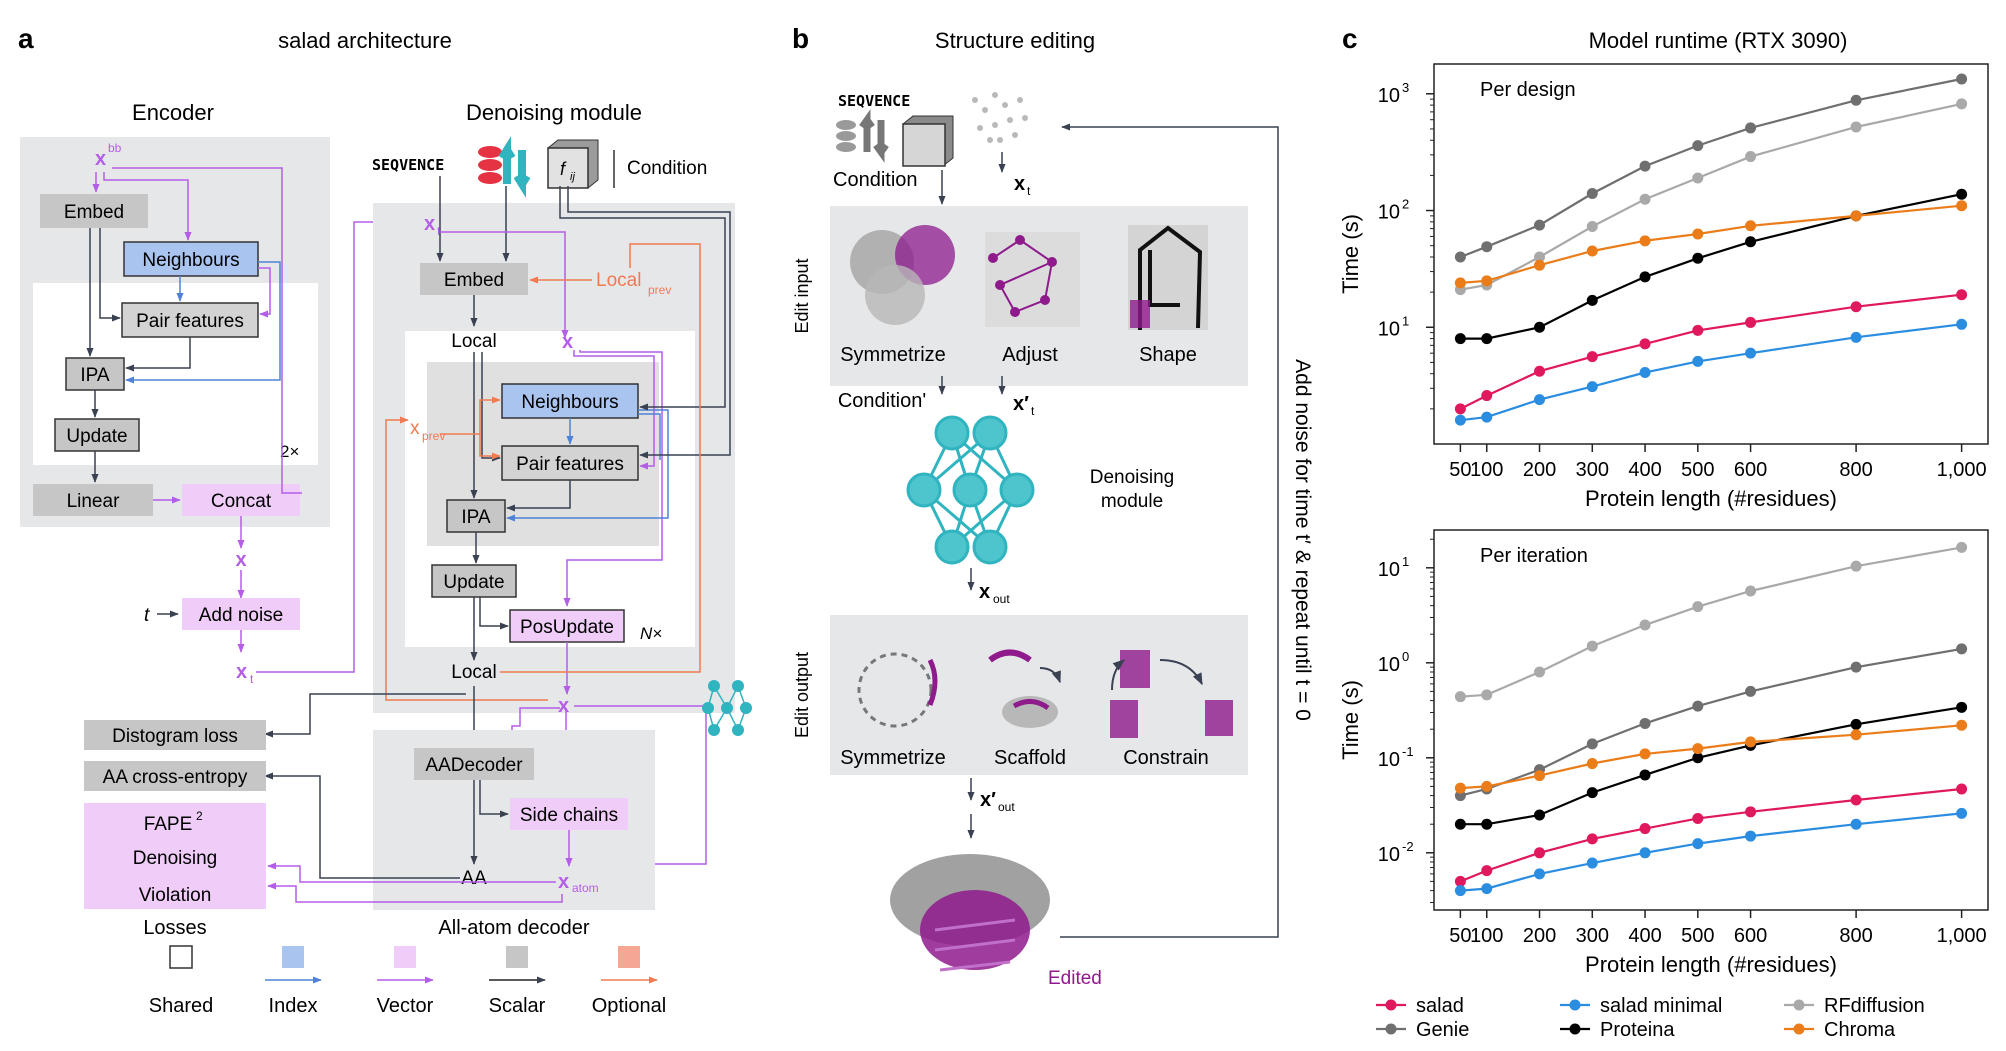 The image size is (2006, 1051). Describe the element at coordinates (1711, 168) in the screenshot. I see `series-line-genie` at that location.